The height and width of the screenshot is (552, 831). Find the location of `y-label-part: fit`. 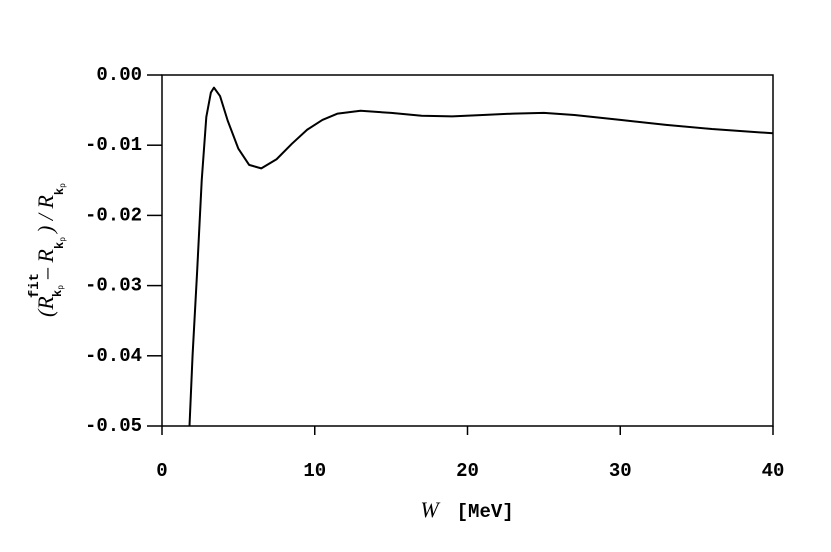

y-label-part: fit is located at coordinates (35, 285).